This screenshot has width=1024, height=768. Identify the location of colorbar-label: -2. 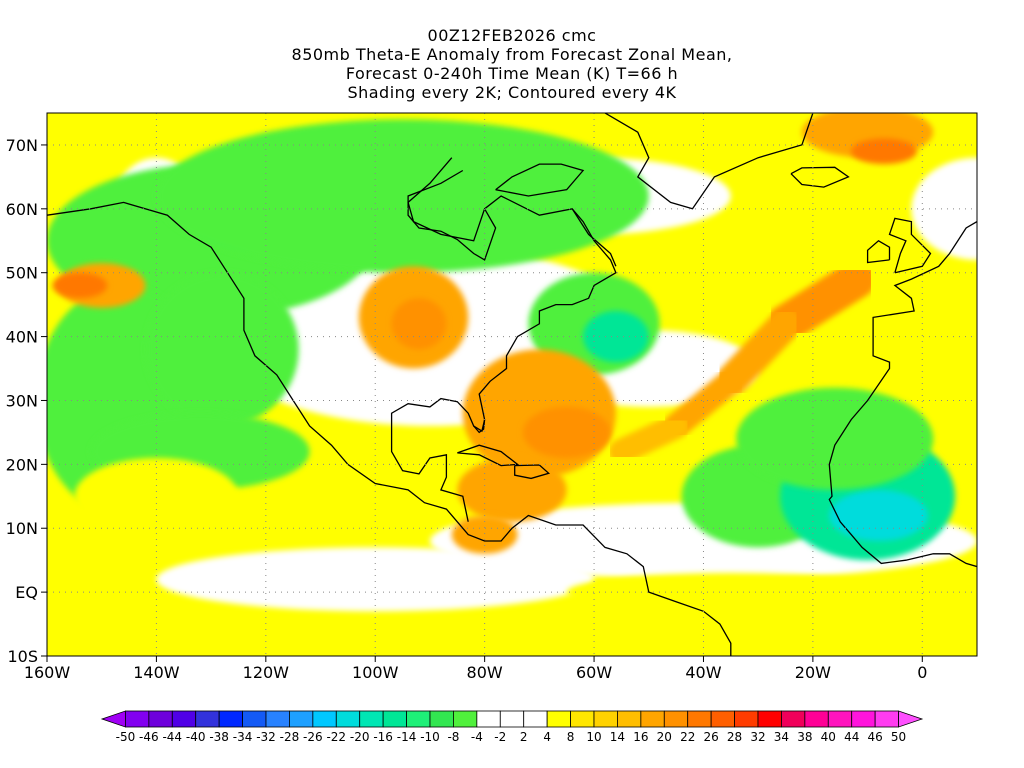
(500, 737).